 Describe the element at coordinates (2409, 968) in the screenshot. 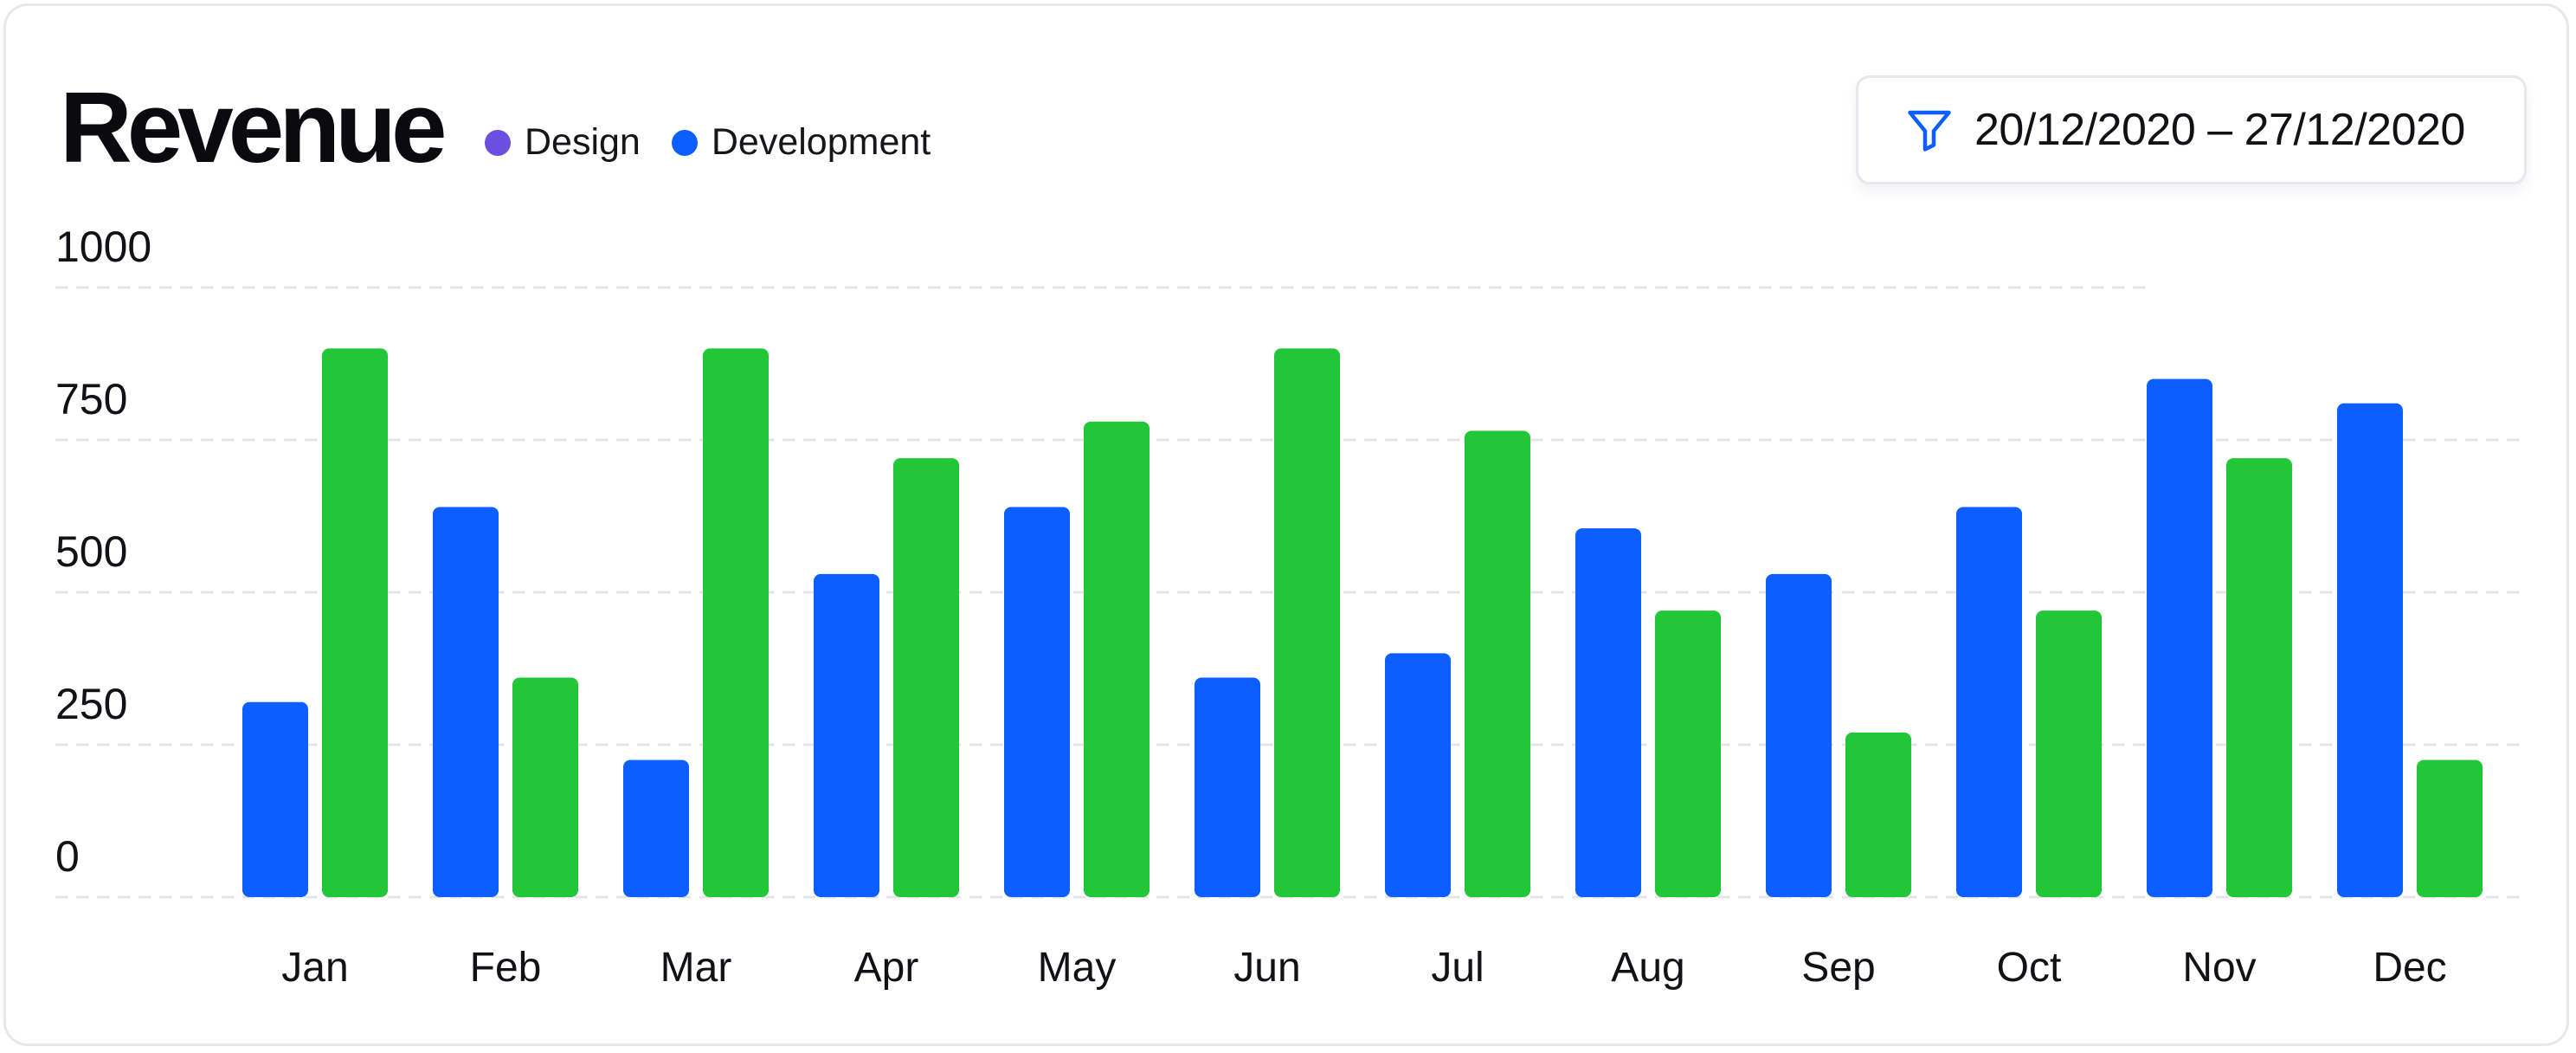

I see `x-tick-label: Dec` at that location.